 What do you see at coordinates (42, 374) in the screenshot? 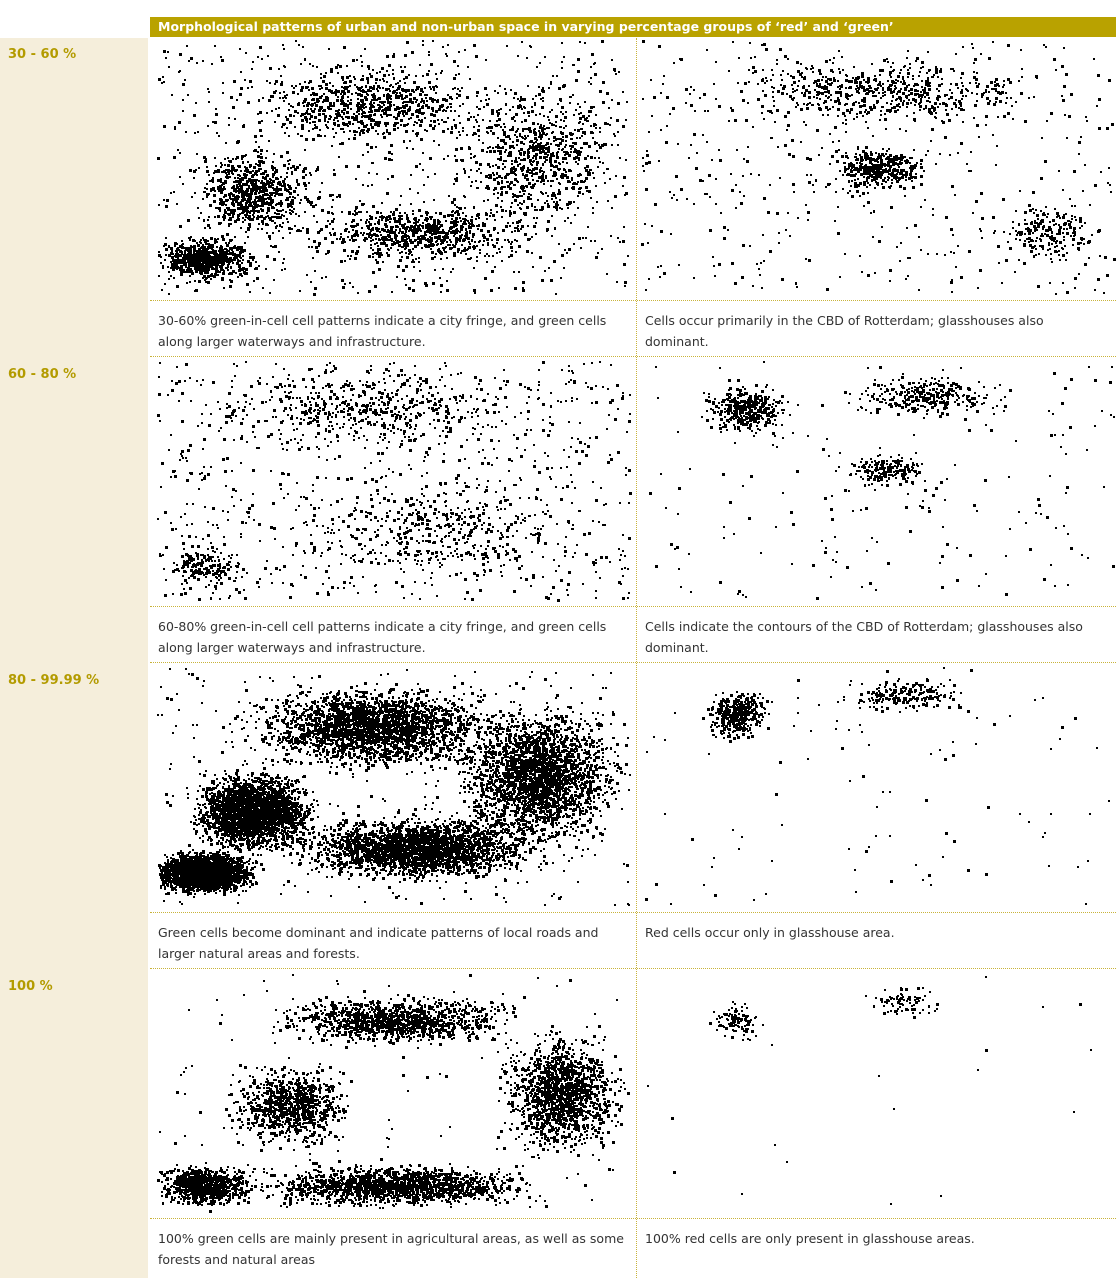
I see `row-label: 60 - 80 %` at bounding box center [42, 374].